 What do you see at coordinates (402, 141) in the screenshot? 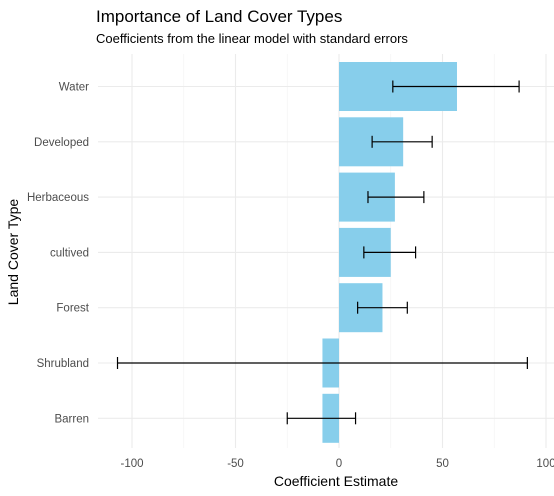
I see `error-bar-developed` at bounding box center [402, 141].